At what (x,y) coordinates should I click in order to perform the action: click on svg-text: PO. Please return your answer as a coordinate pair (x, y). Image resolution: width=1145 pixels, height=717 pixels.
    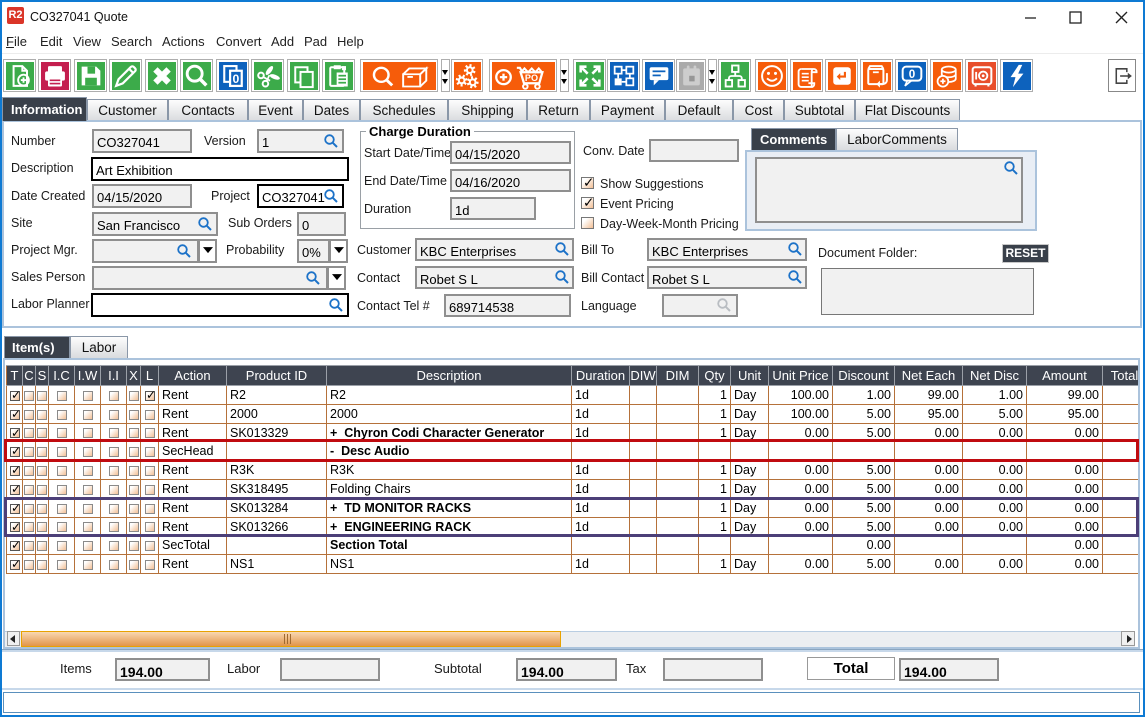
    Looking at the image, I should click on (530, 78).